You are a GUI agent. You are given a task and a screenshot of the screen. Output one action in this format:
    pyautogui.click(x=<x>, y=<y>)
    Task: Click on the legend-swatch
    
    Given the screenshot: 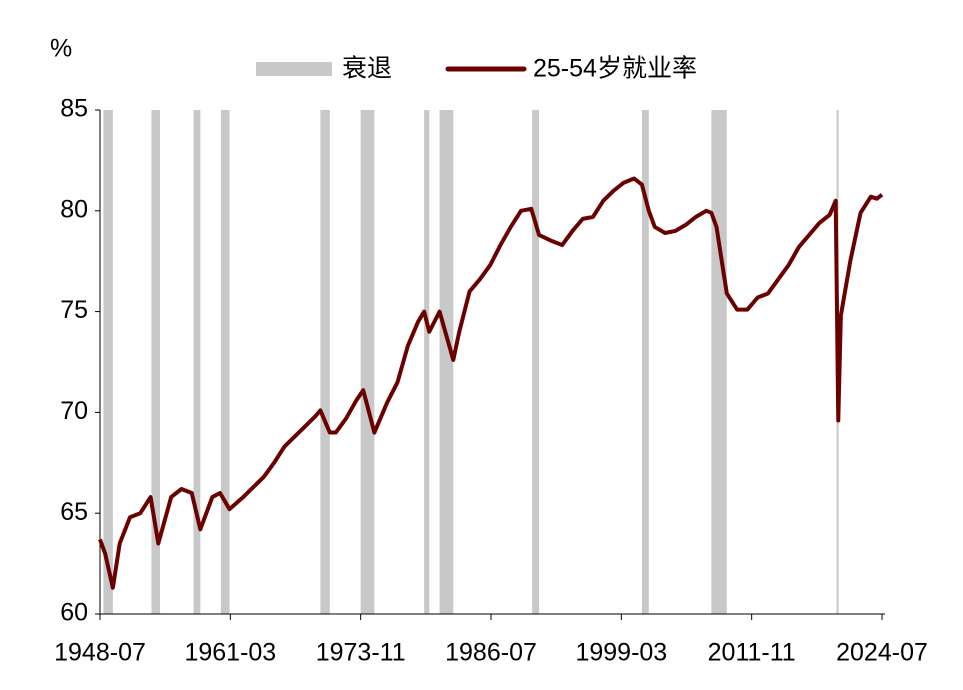 What is the action you would take?
    pyautogui.click(x=294, y=69)
    